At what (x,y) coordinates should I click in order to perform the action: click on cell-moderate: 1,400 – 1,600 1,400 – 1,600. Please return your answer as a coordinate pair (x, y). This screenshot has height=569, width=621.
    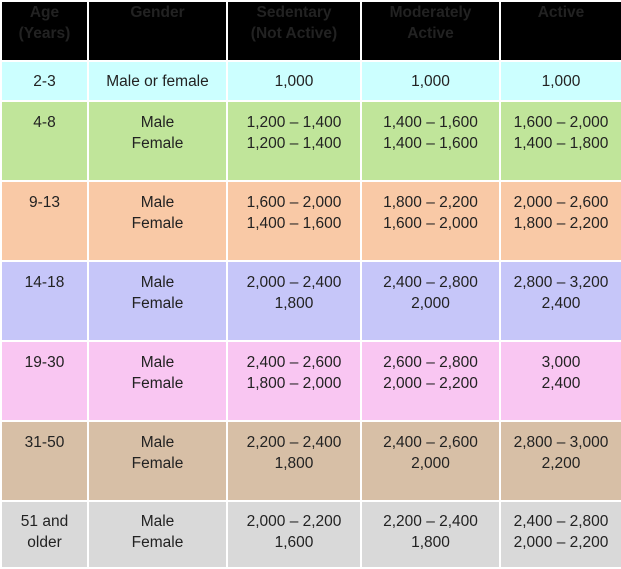
    Looking at the image, I should click on (430, 141).